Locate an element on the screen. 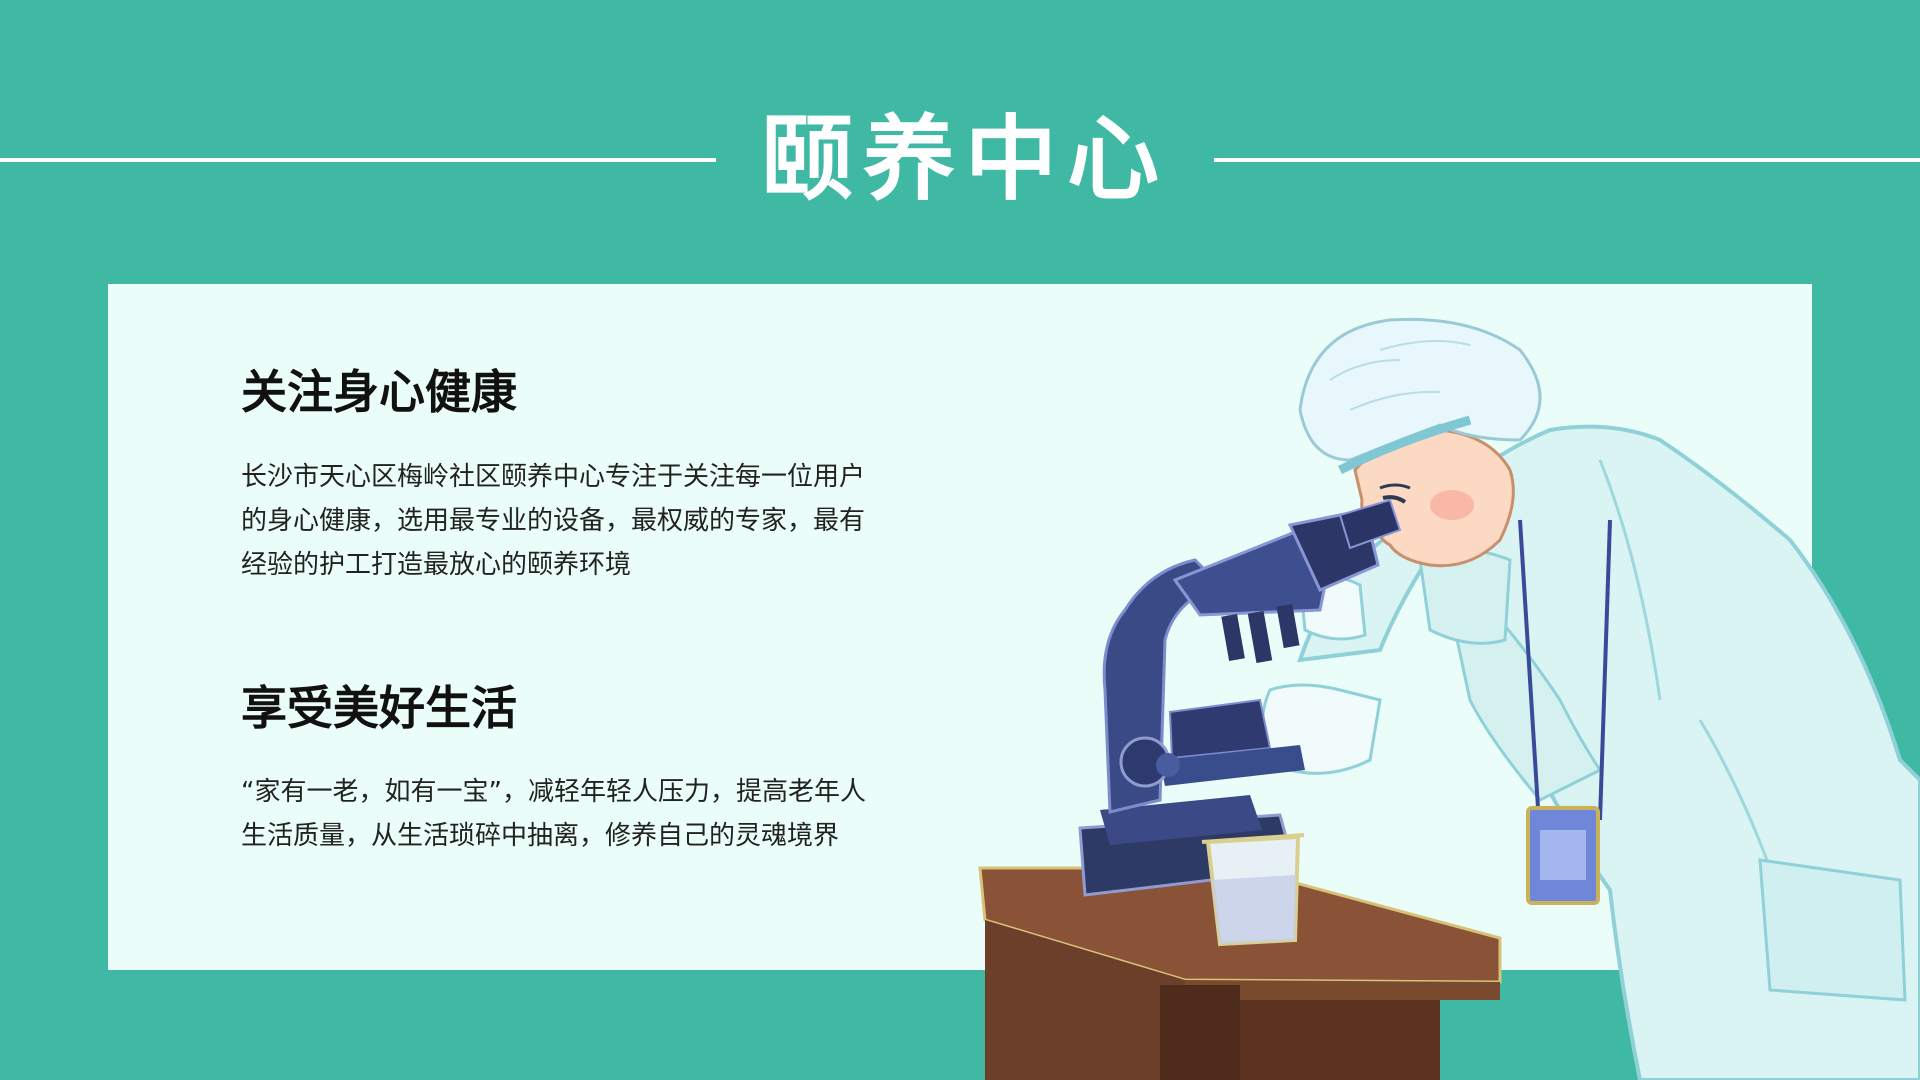 The image size is (1920, 1080). section-heading-health: 关注身心健康 is located at coordinates (379, 392).